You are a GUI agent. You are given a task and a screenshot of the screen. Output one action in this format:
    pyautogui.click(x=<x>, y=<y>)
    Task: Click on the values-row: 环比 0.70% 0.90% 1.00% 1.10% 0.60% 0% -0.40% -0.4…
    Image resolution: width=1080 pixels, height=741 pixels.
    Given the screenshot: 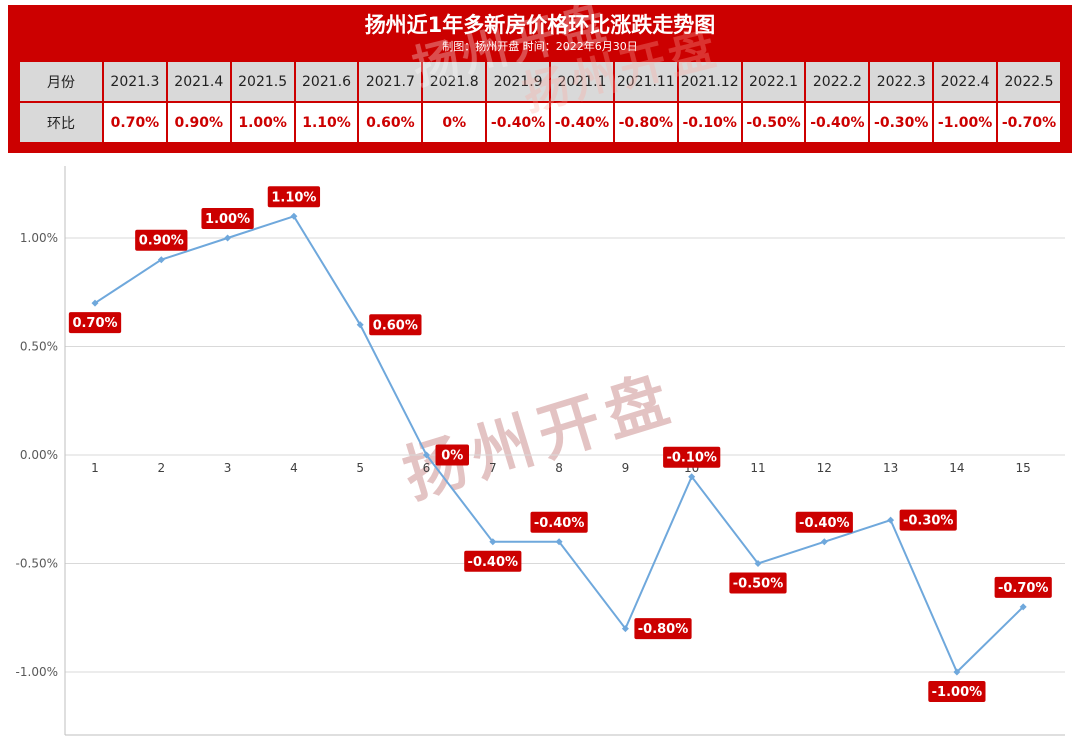 What is the action you would take?
    pyautogui.click(x=540, y=122)
    